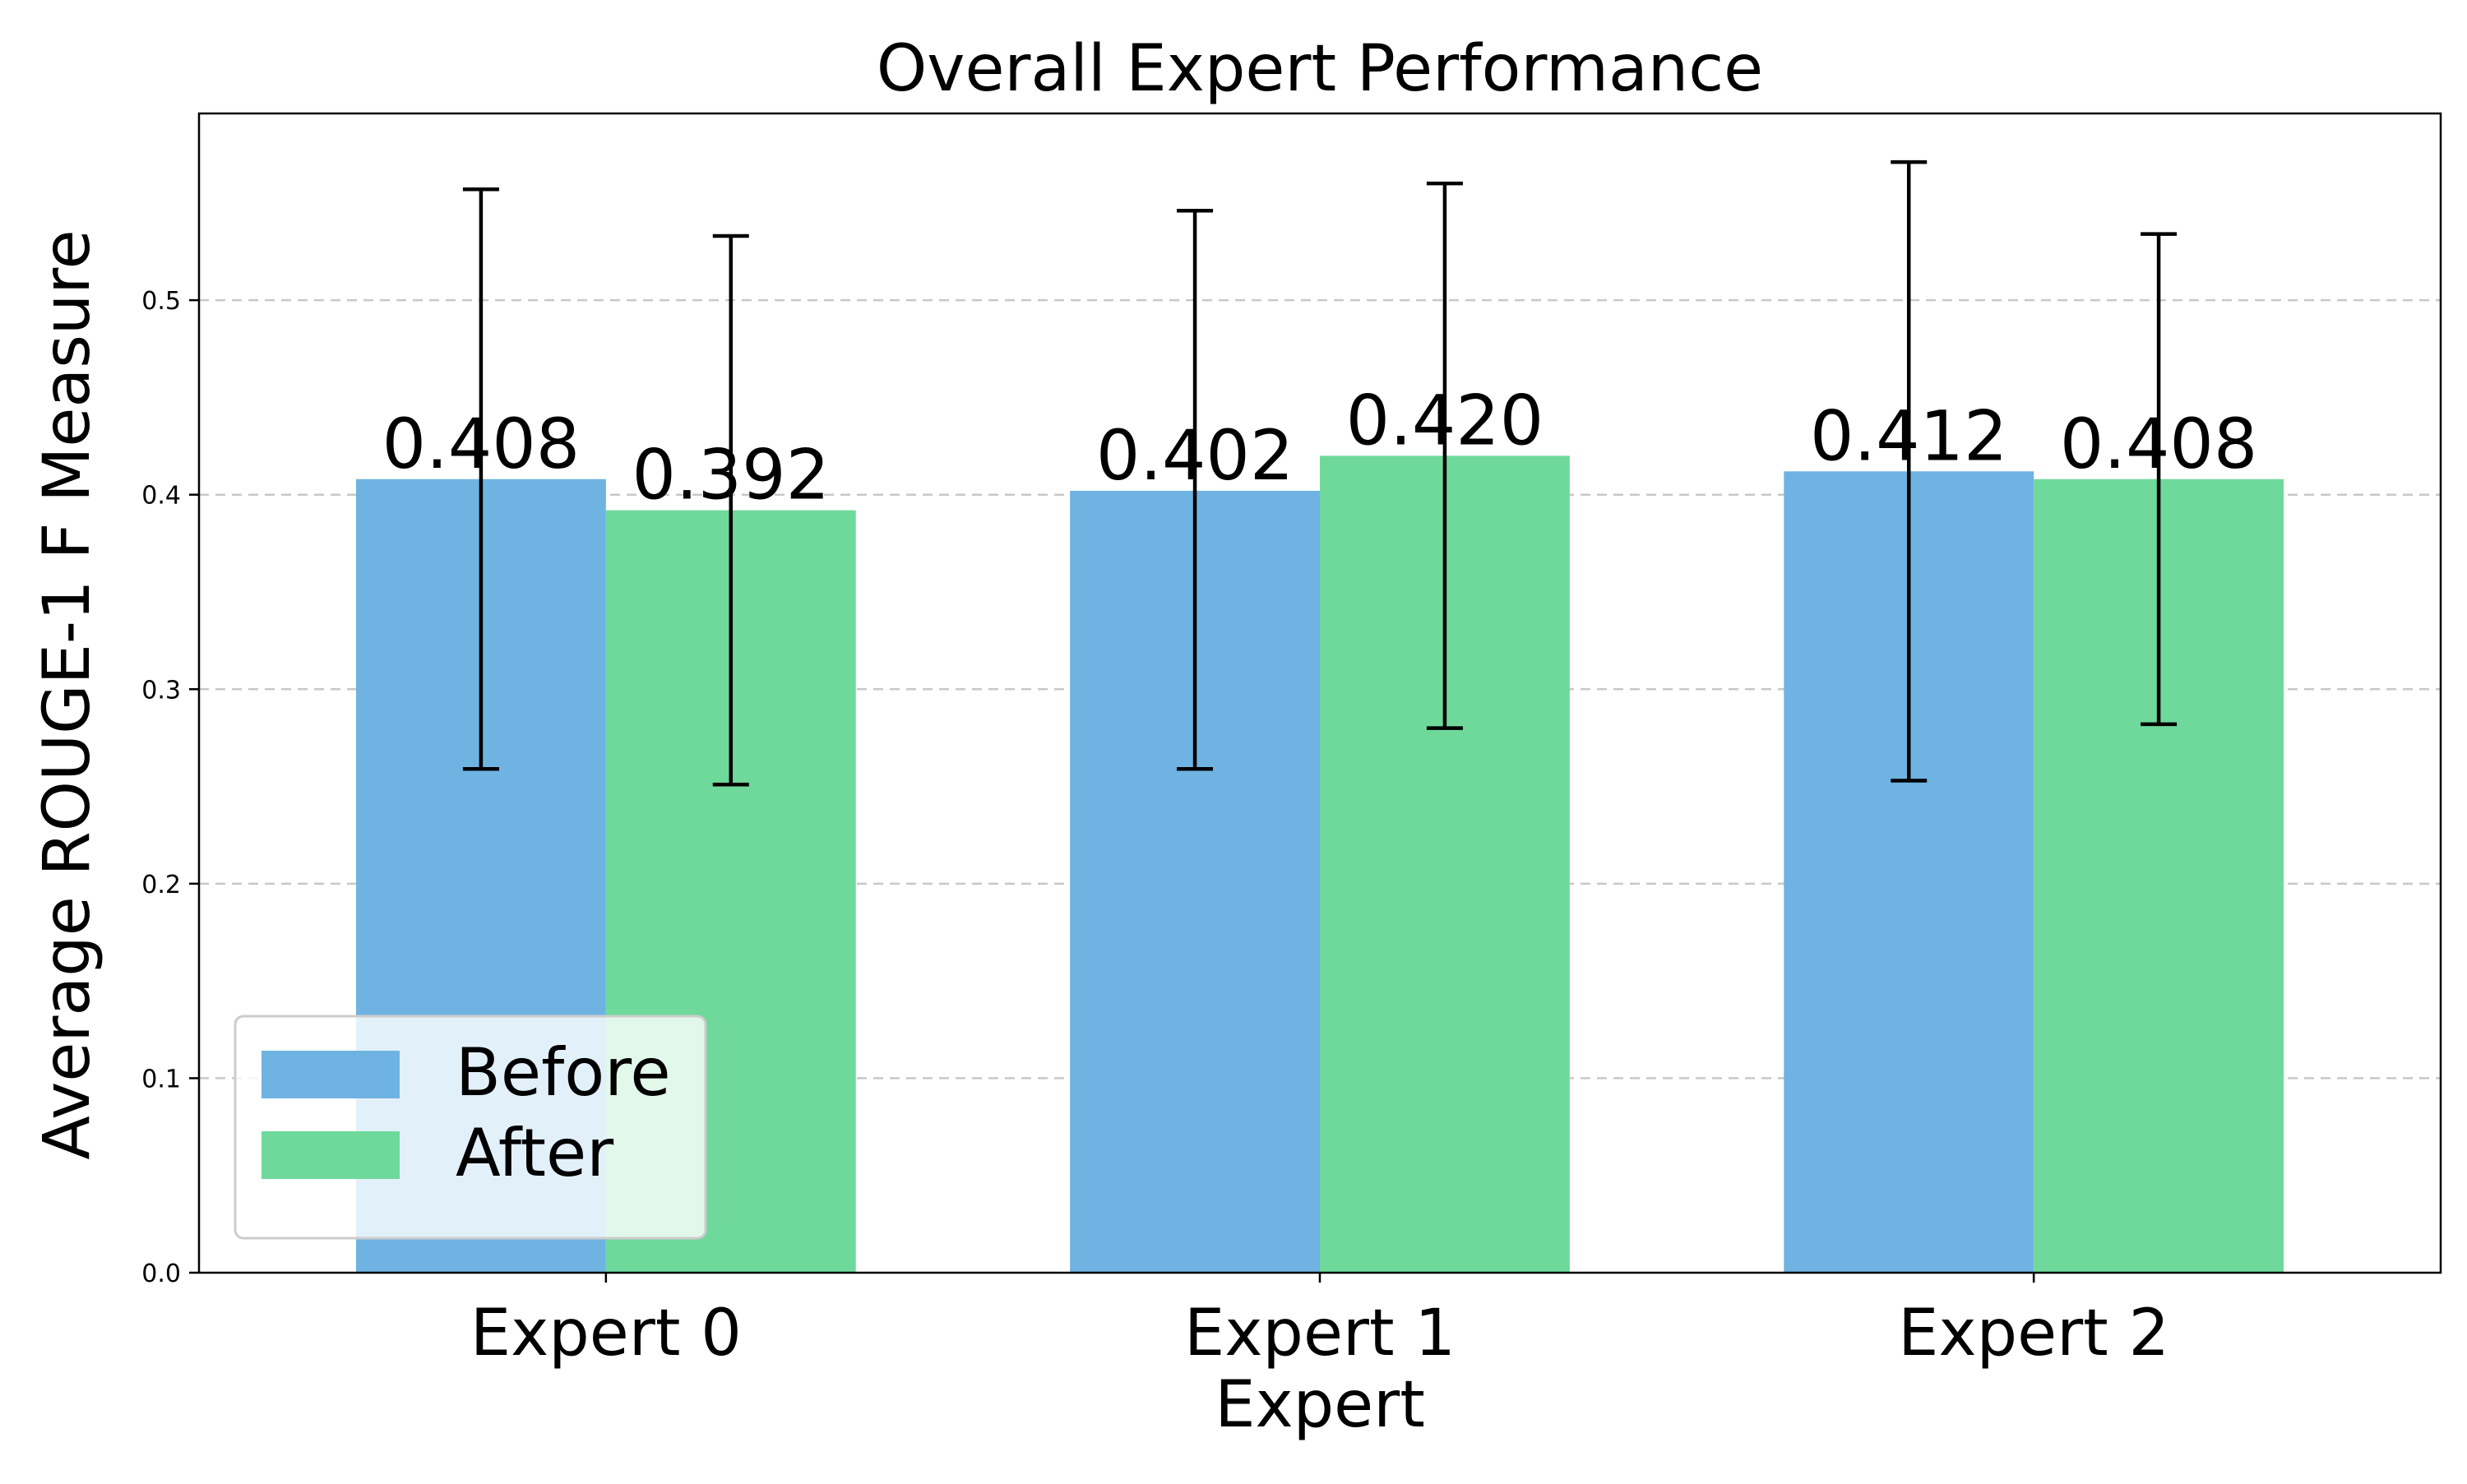 The height and width of the screenshot is (1484, 2467). What do you see at coordinates (1908, 436) in the screenshot?
I see `data-label: 0.412` at bounding box center [1908, 436].